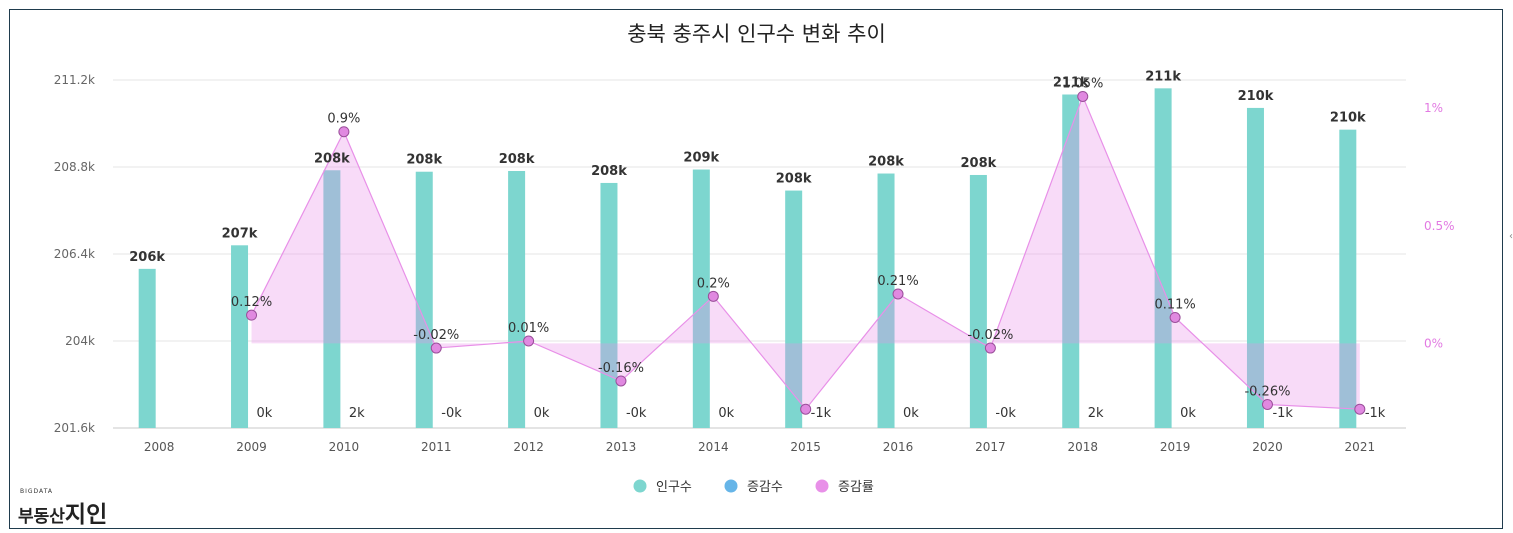 The height and width of the screenshot is (533, 1513). What do you see at coordinates (765, 487) in the screenshot?
I see `legend-label: 증감수` at bounding box center [765, 487].